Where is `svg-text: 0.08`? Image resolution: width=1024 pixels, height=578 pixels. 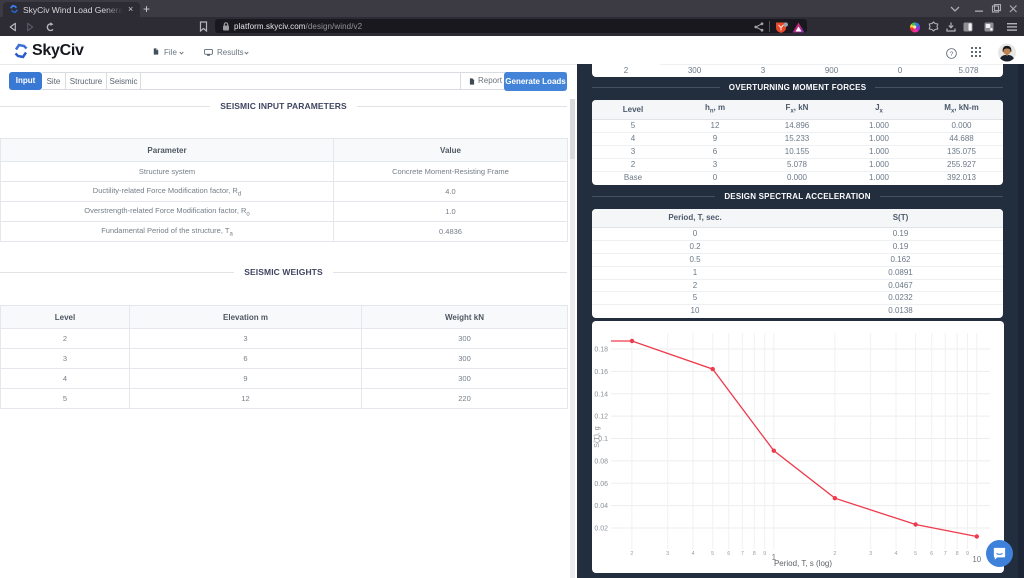 svg-text: 0.08 is located at coordinates (601, 461).